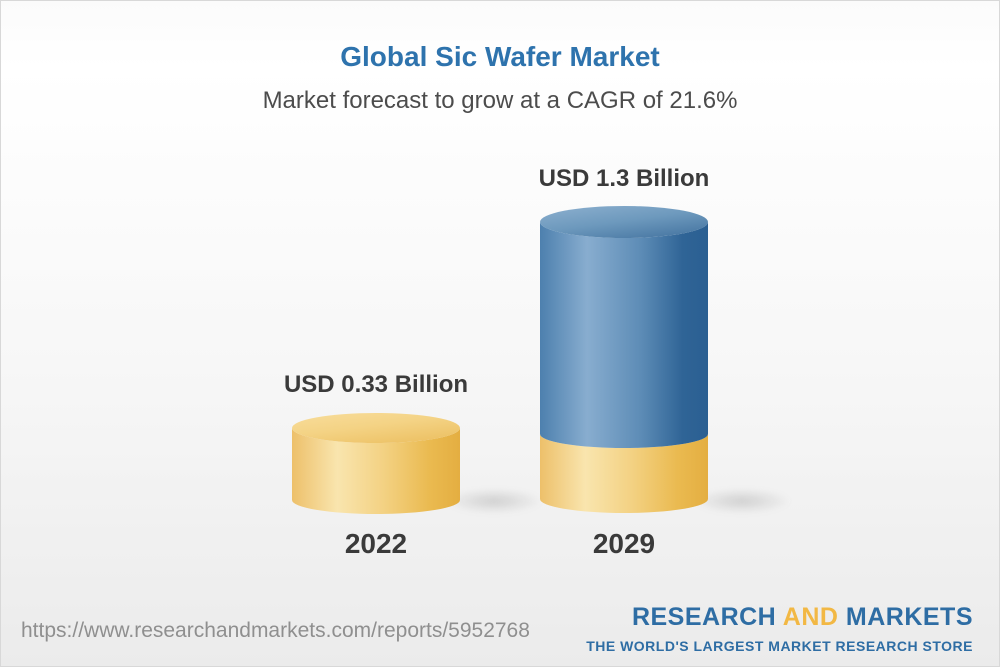 The height and width of the screenshot is (667, 1000). What do you see at coordinates (624, 543) in the screenshot?
I see `bar-2029-category-label: 2029` at bounding box center [624, 543].